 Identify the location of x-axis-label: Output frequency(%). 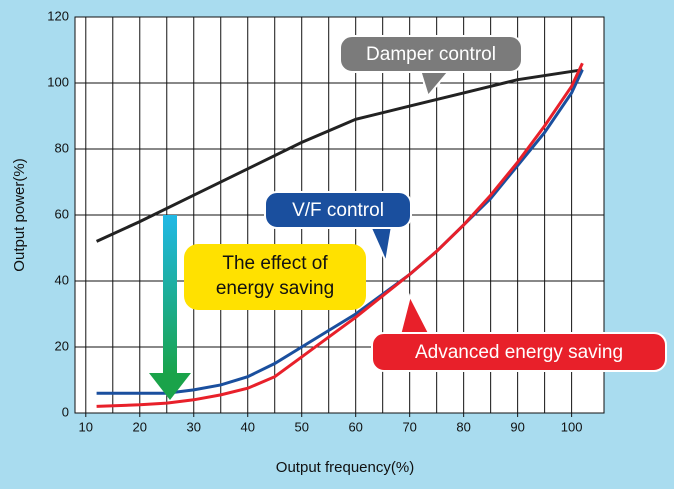
(345, 467).